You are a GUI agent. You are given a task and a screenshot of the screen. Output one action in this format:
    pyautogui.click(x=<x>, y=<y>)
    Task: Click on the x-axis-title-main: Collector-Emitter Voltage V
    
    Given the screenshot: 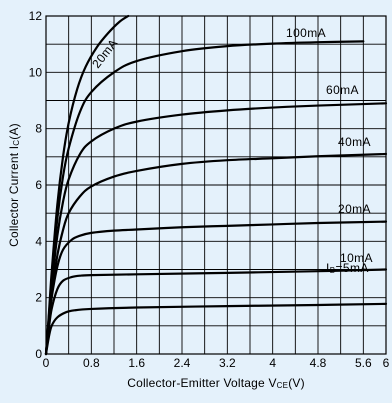 What is the action you would take?
    pyautogui.click(x=201, y=383)
    